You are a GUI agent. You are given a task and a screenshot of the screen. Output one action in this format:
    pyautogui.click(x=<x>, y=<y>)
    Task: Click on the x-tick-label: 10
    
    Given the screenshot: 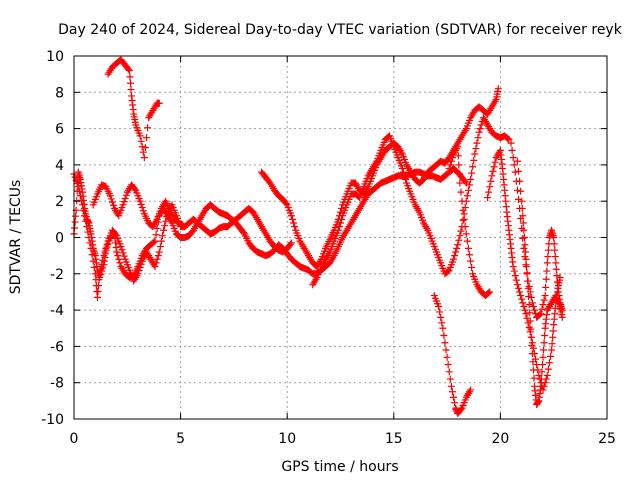 What is the action you would take?
    pyautogui.click(x=287, y=439)
    